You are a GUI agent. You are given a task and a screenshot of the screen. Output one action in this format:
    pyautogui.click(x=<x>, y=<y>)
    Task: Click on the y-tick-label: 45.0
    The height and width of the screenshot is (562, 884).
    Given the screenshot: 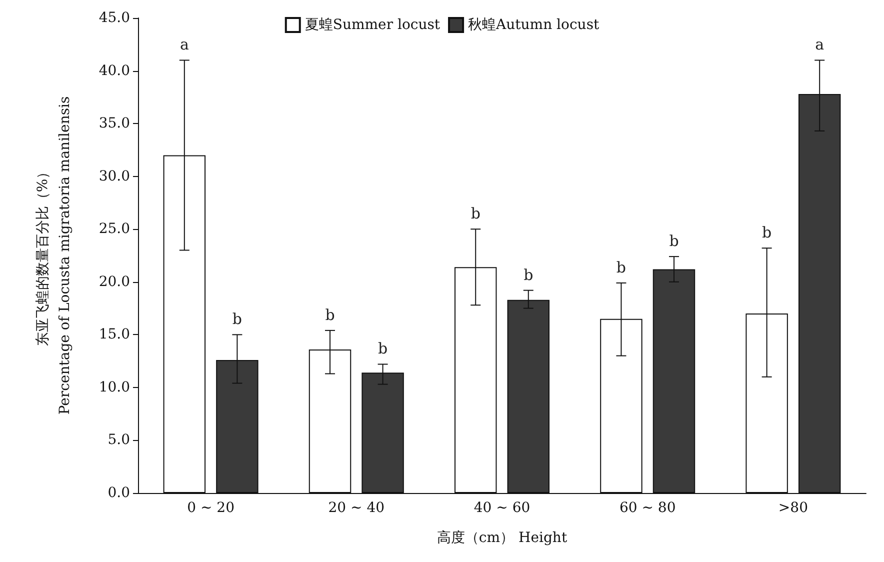 What is the action you would take?
    pyautogui.click(x=114, y=18)
    